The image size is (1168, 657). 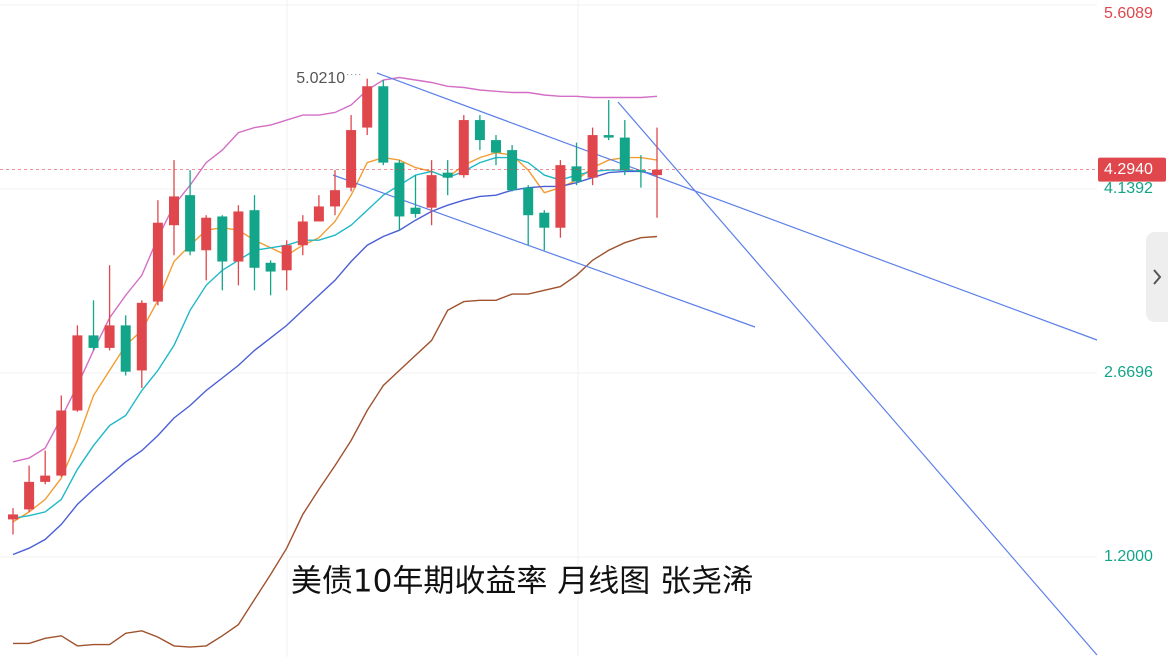 I want to click on collapse-button-bg, so click(x=1157, y=277).